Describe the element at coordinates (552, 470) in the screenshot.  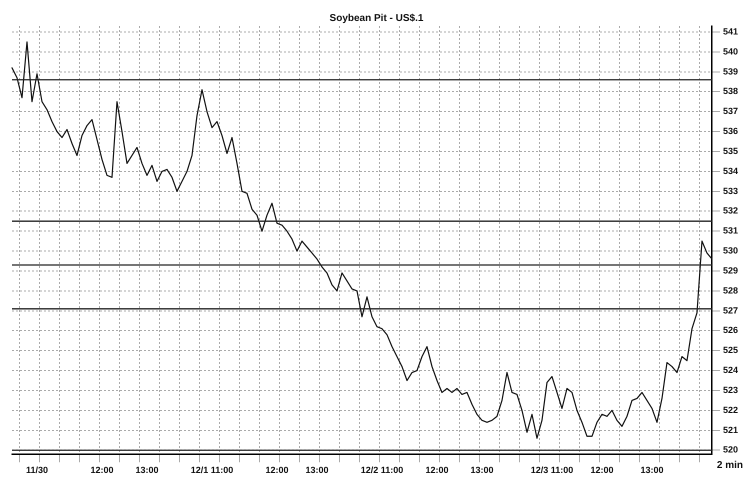
I see `x-tick-label: 12/3 11:00` at that location.